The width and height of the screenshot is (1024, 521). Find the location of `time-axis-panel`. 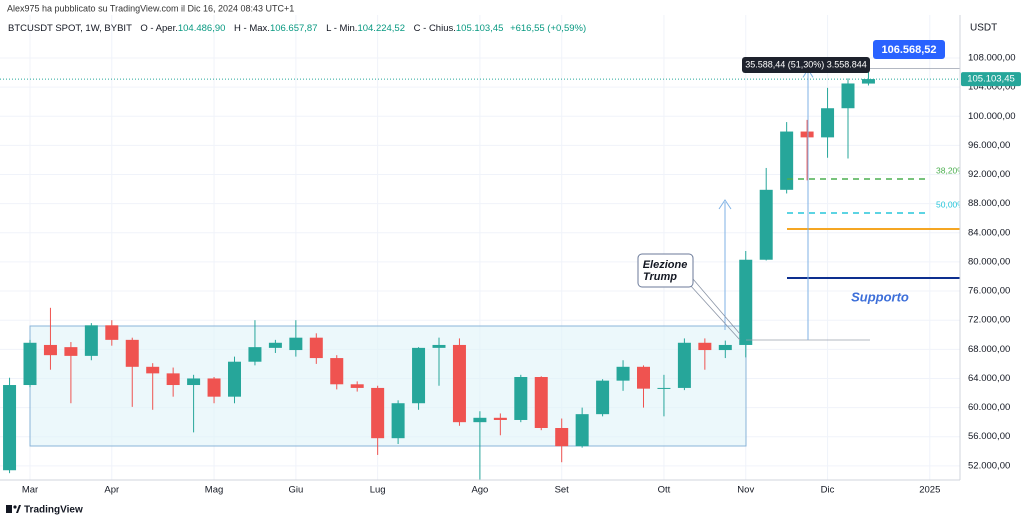

time-axis-panel is located at coordinates (512, 500).